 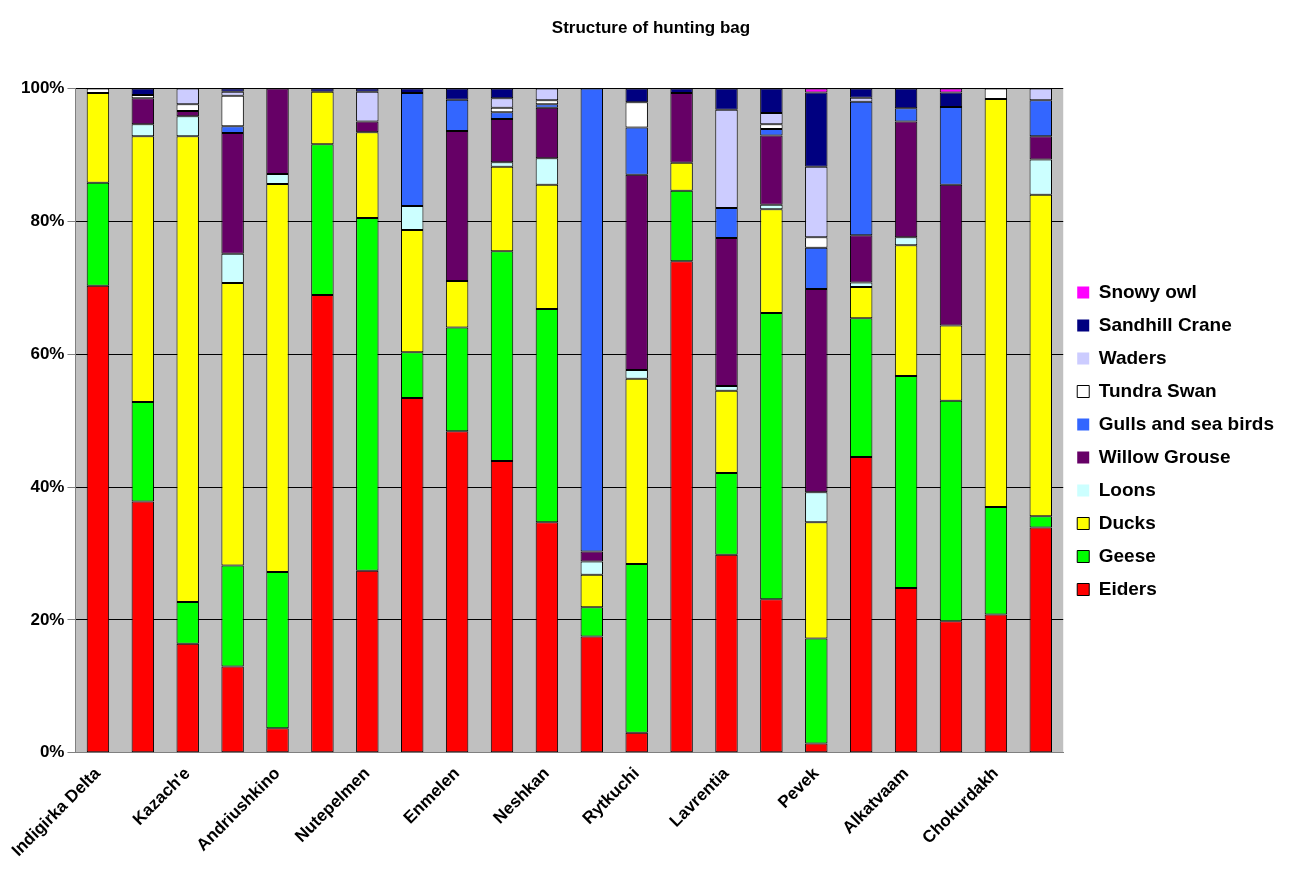 What do you see at coordinates (47, 353) in the screenshot?
I see `y-tick-label: 60%` at bounding box center [47, 353].